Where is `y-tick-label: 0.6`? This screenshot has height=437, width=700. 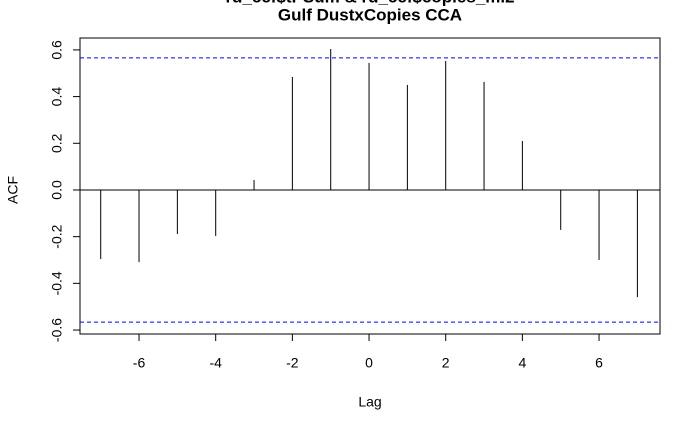
y-tick-label: 0.6 is located at coordinates (57, 50).